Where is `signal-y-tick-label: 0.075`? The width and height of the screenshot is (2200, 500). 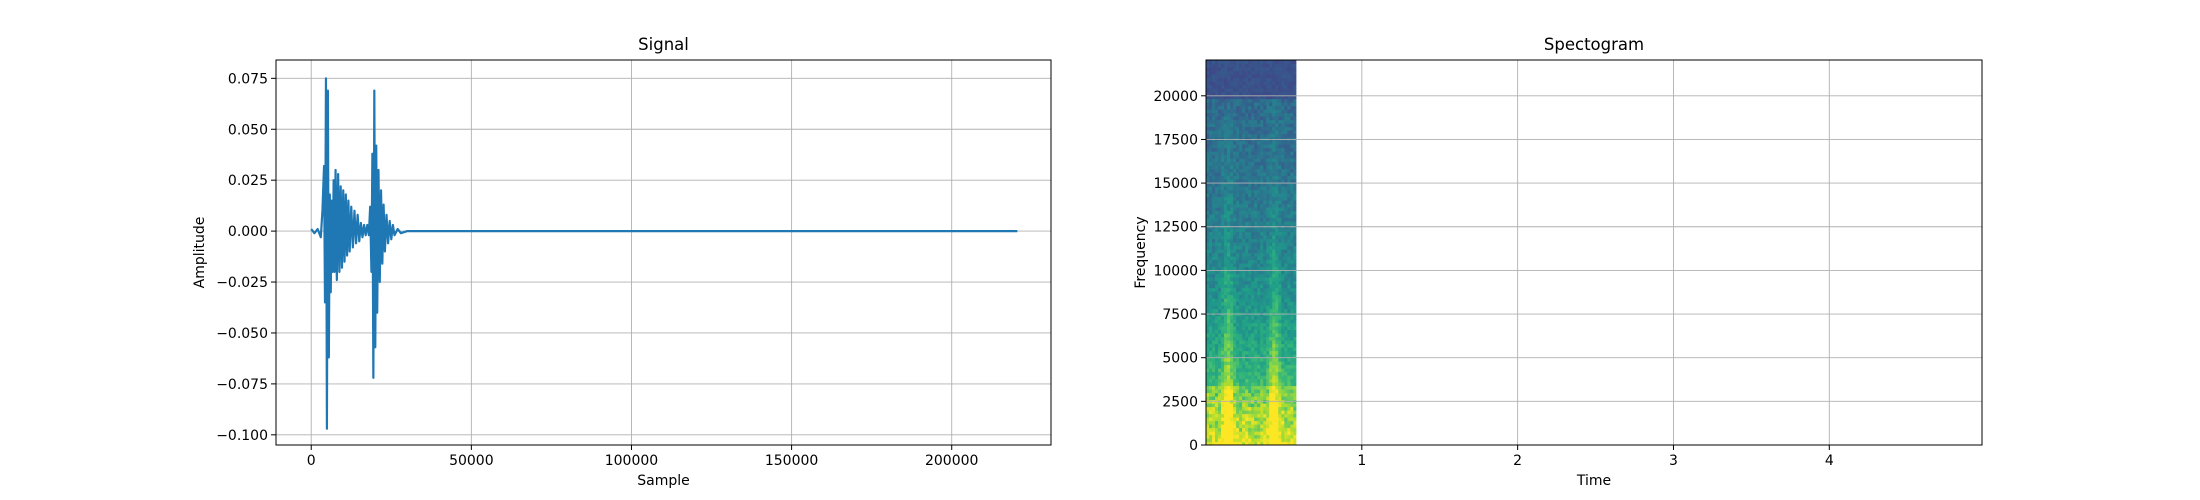
signal-y-tick-label: 0.075 is located at coordinates (248, 79).